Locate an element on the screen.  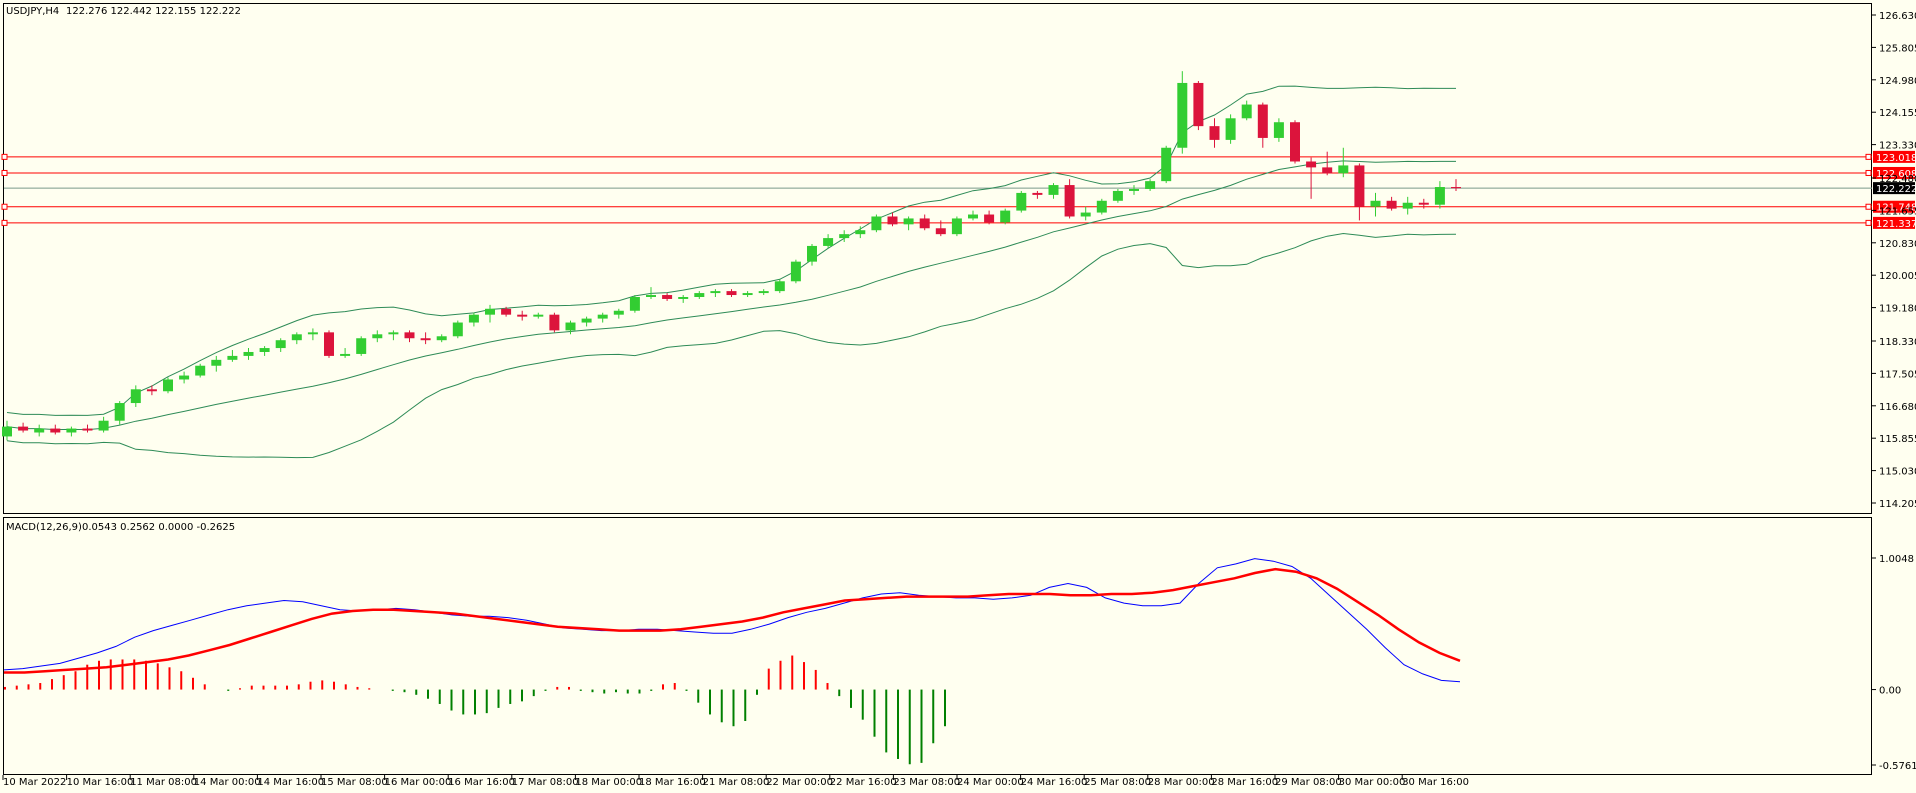
price-tick-label: 121.655 is located at coordinates (1897, 211).